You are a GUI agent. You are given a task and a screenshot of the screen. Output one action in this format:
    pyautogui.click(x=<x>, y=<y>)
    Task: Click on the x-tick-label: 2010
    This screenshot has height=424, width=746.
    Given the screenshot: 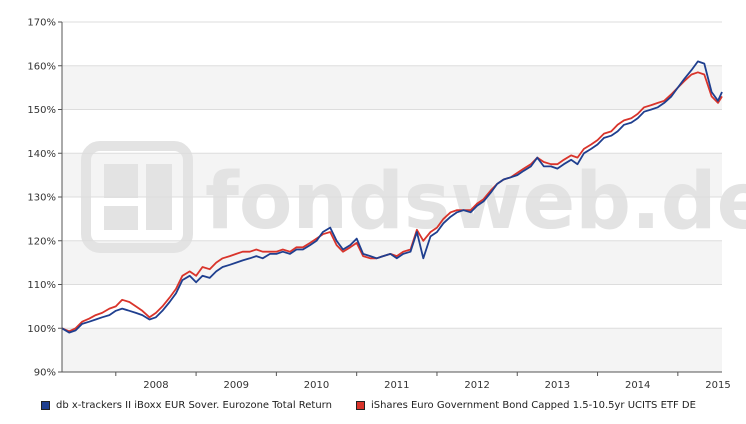 What is the action you would take?
    pyautogui.click(x=316, y=385)
    